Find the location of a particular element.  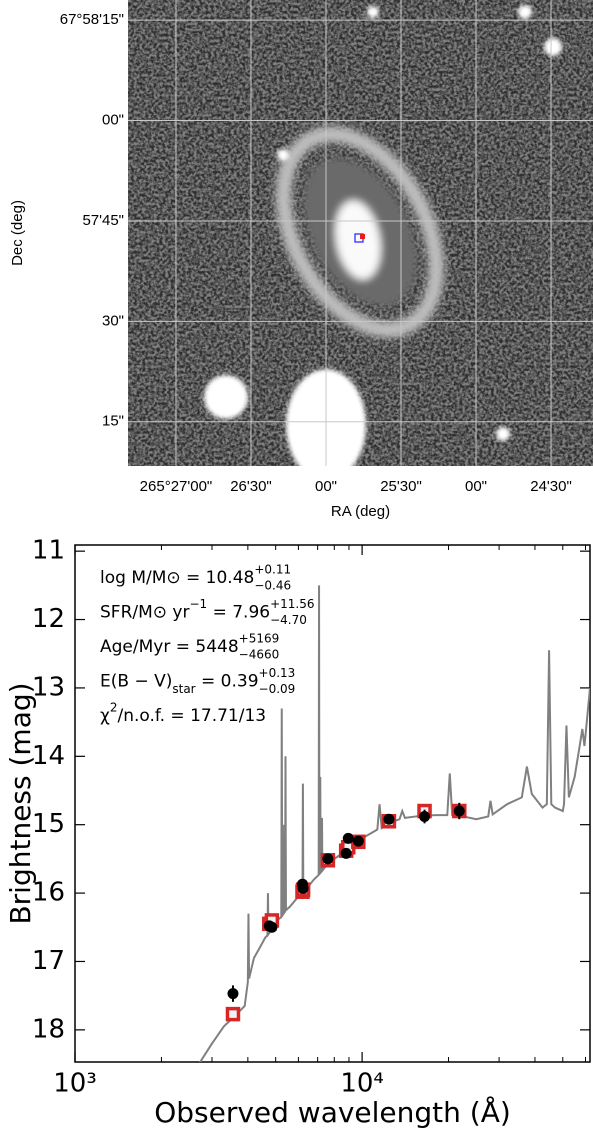

annotation: −4660 is located at coordinates (259, 655).